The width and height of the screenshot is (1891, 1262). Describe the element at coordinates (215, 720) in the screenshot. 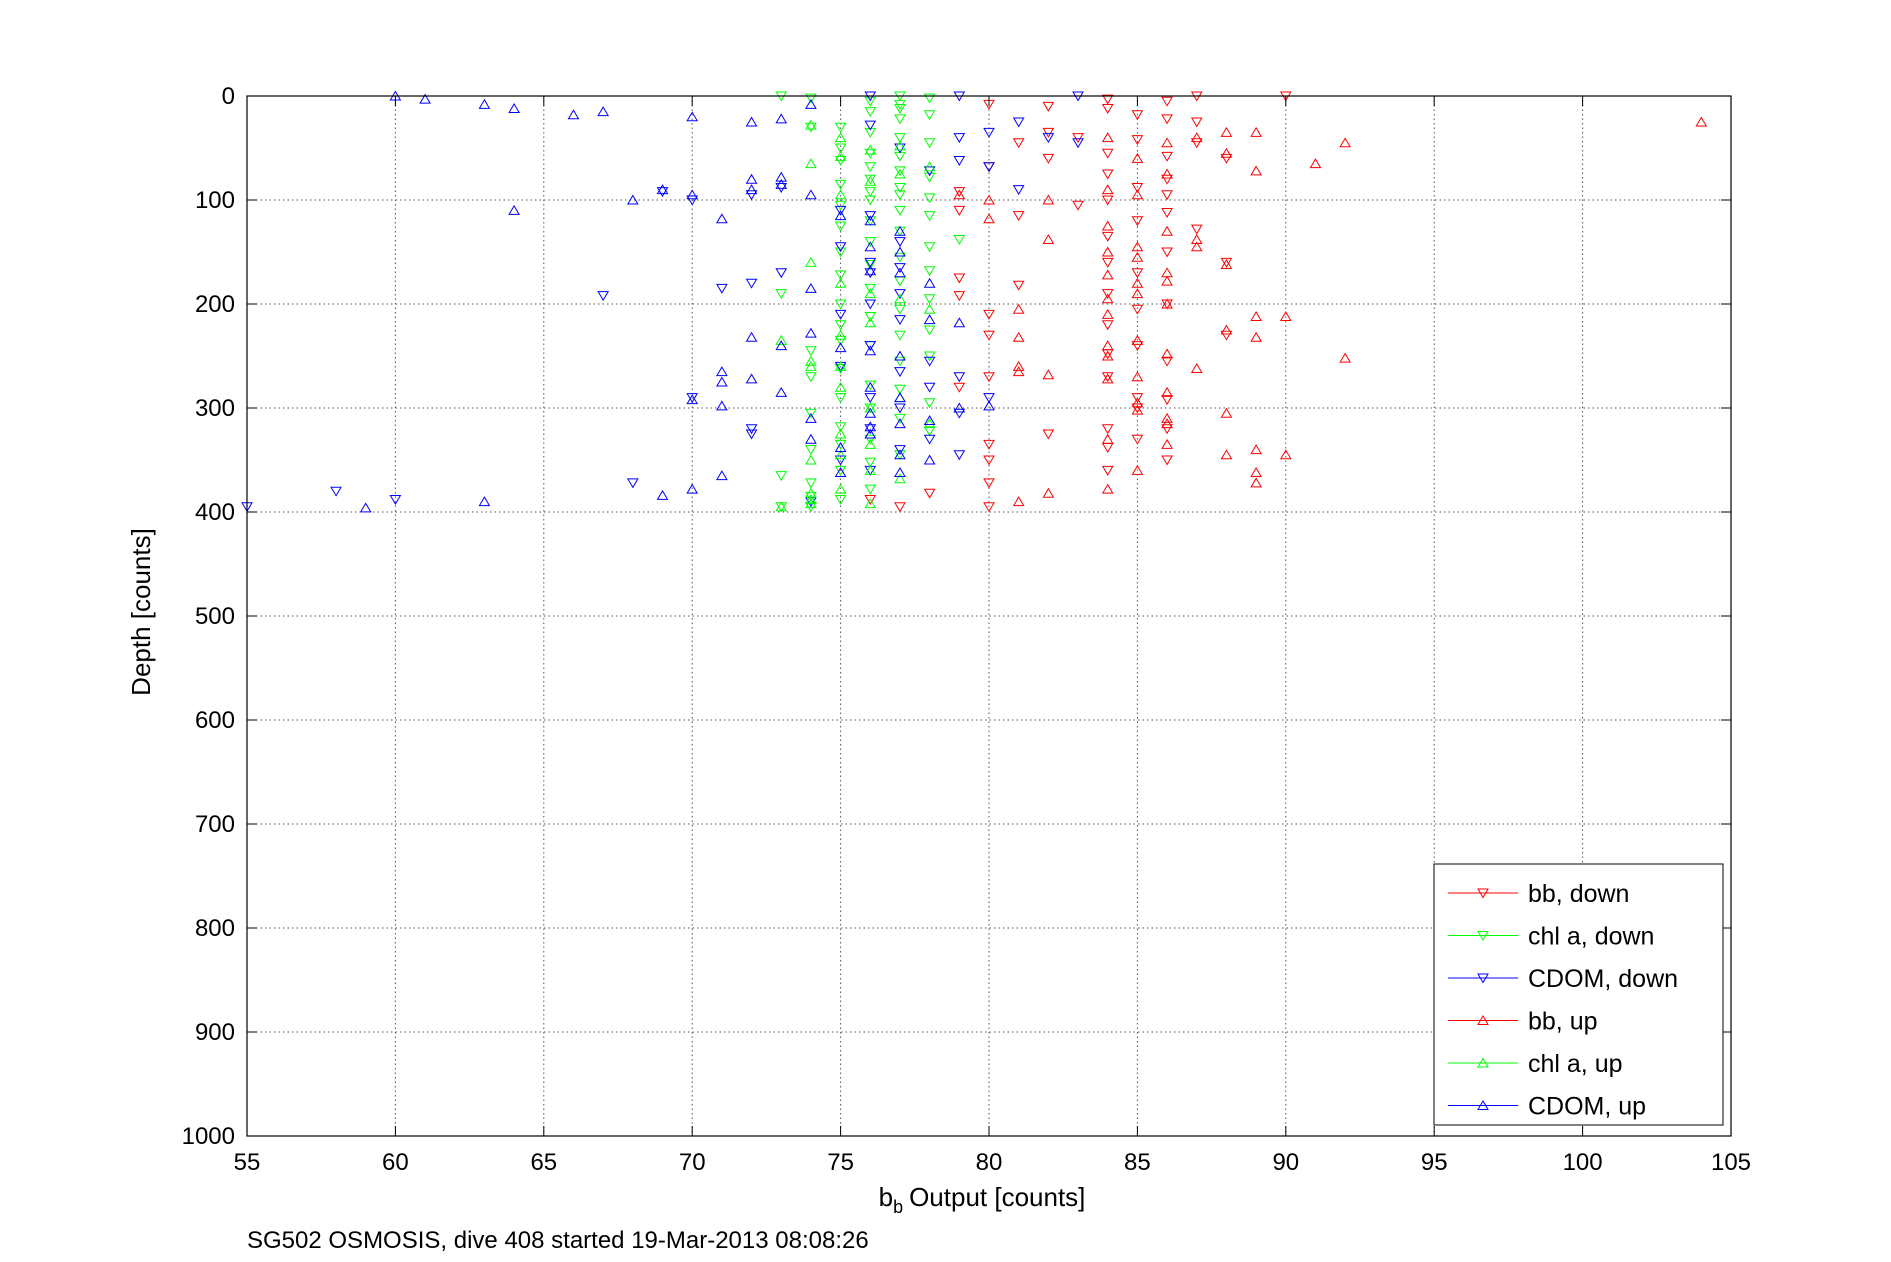

I see `y-tick-label: 600` at that location.